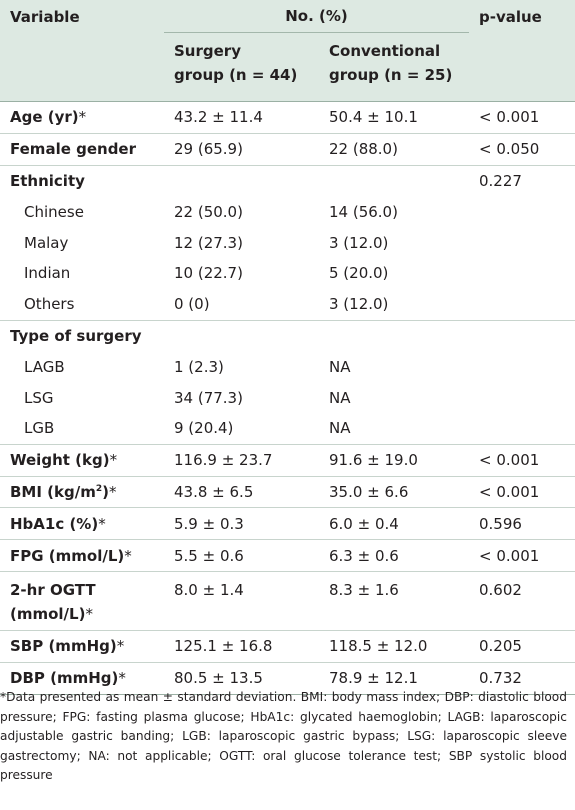  What do you see at coordinates (287, 304) in the screenshot?
I see `table-row: Others 0 (0) 3 (12.0)` at bounding box center [287, 304].